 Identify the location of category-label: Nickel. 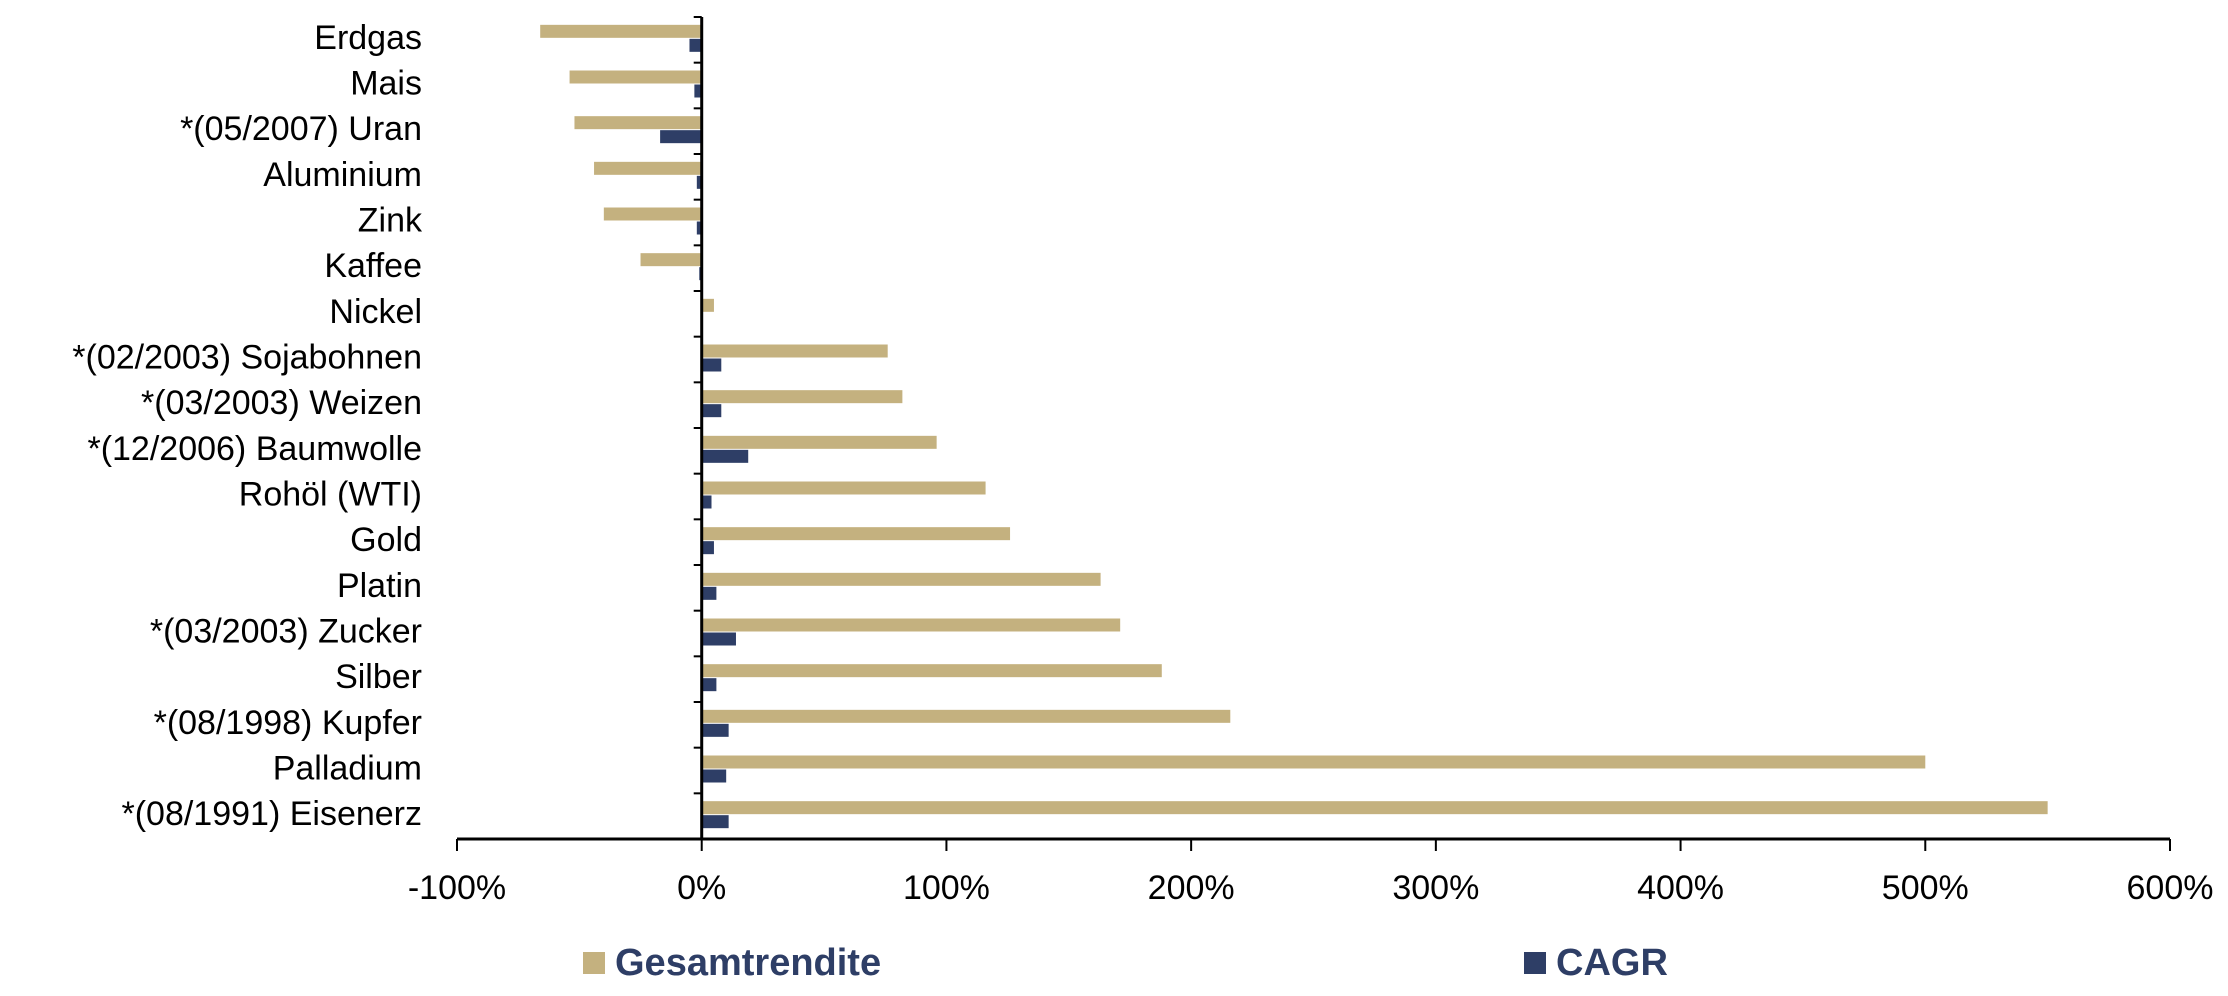
(375, 312).